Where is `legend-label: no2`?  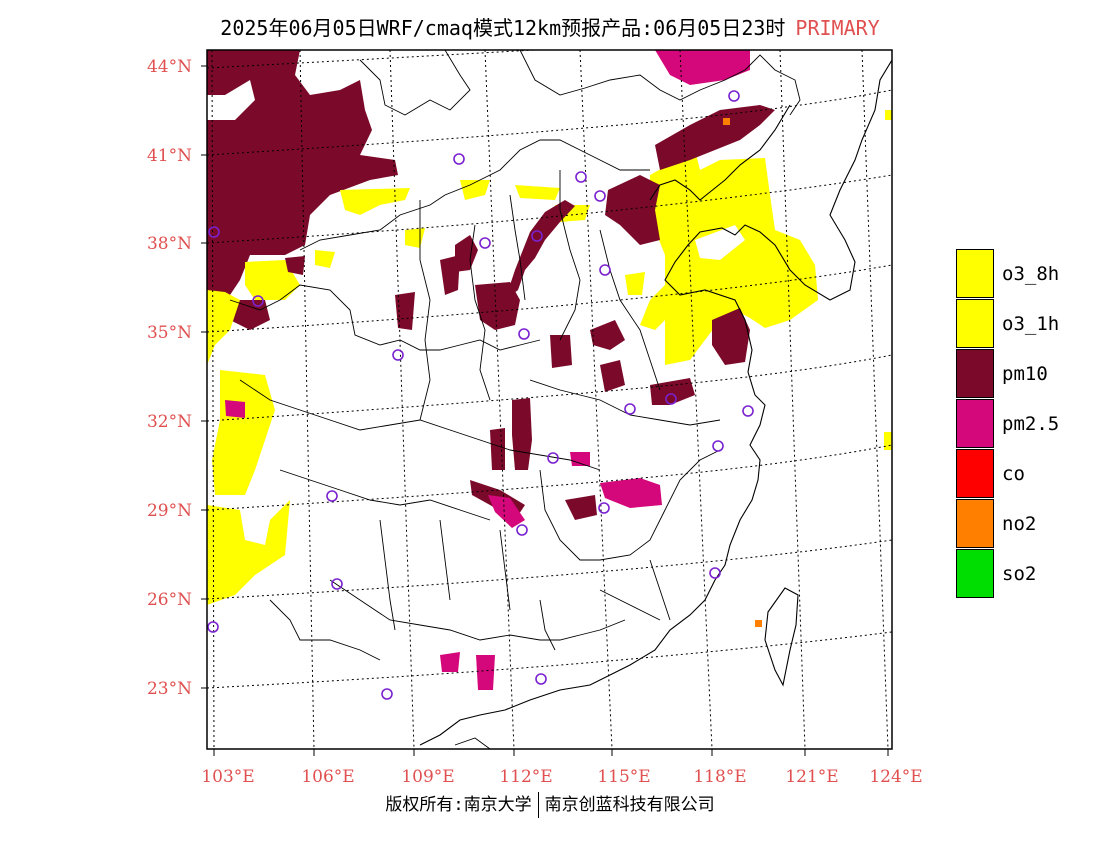 legend-label: no2 is located at coordinates (1019, 524).